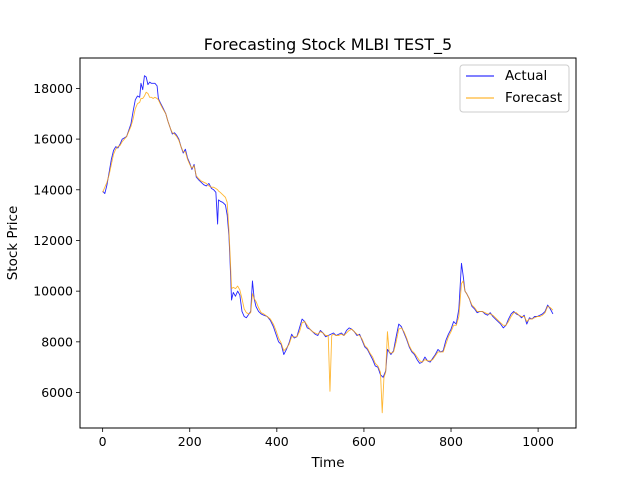 The width and height of the screenshot is (640, 480). What do you see at coordinates (364, 441) in the screenshot?
I see `x-tick-label: 600` at bounding box center [364, 441].